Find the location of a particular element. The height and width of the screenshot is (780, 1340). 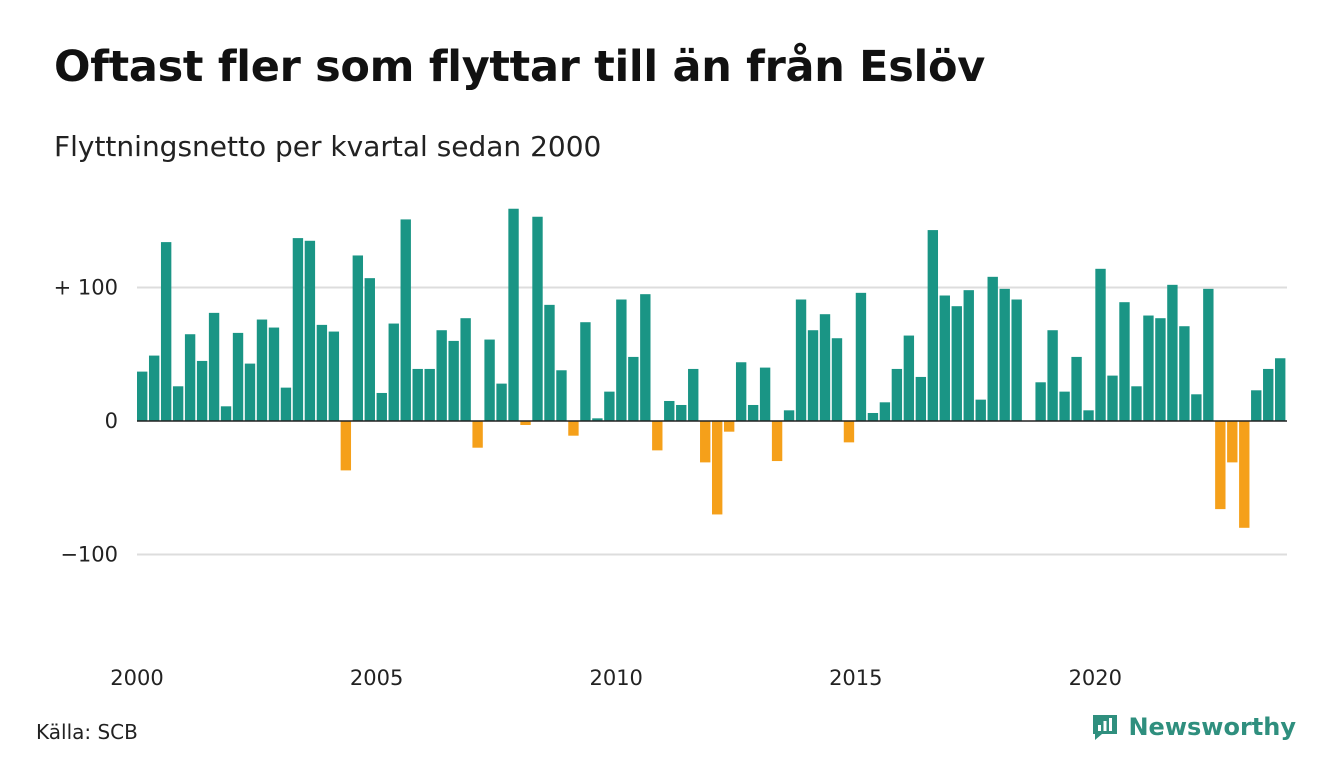

x-tick-label: 2005 is located at coordinates (376, 678).